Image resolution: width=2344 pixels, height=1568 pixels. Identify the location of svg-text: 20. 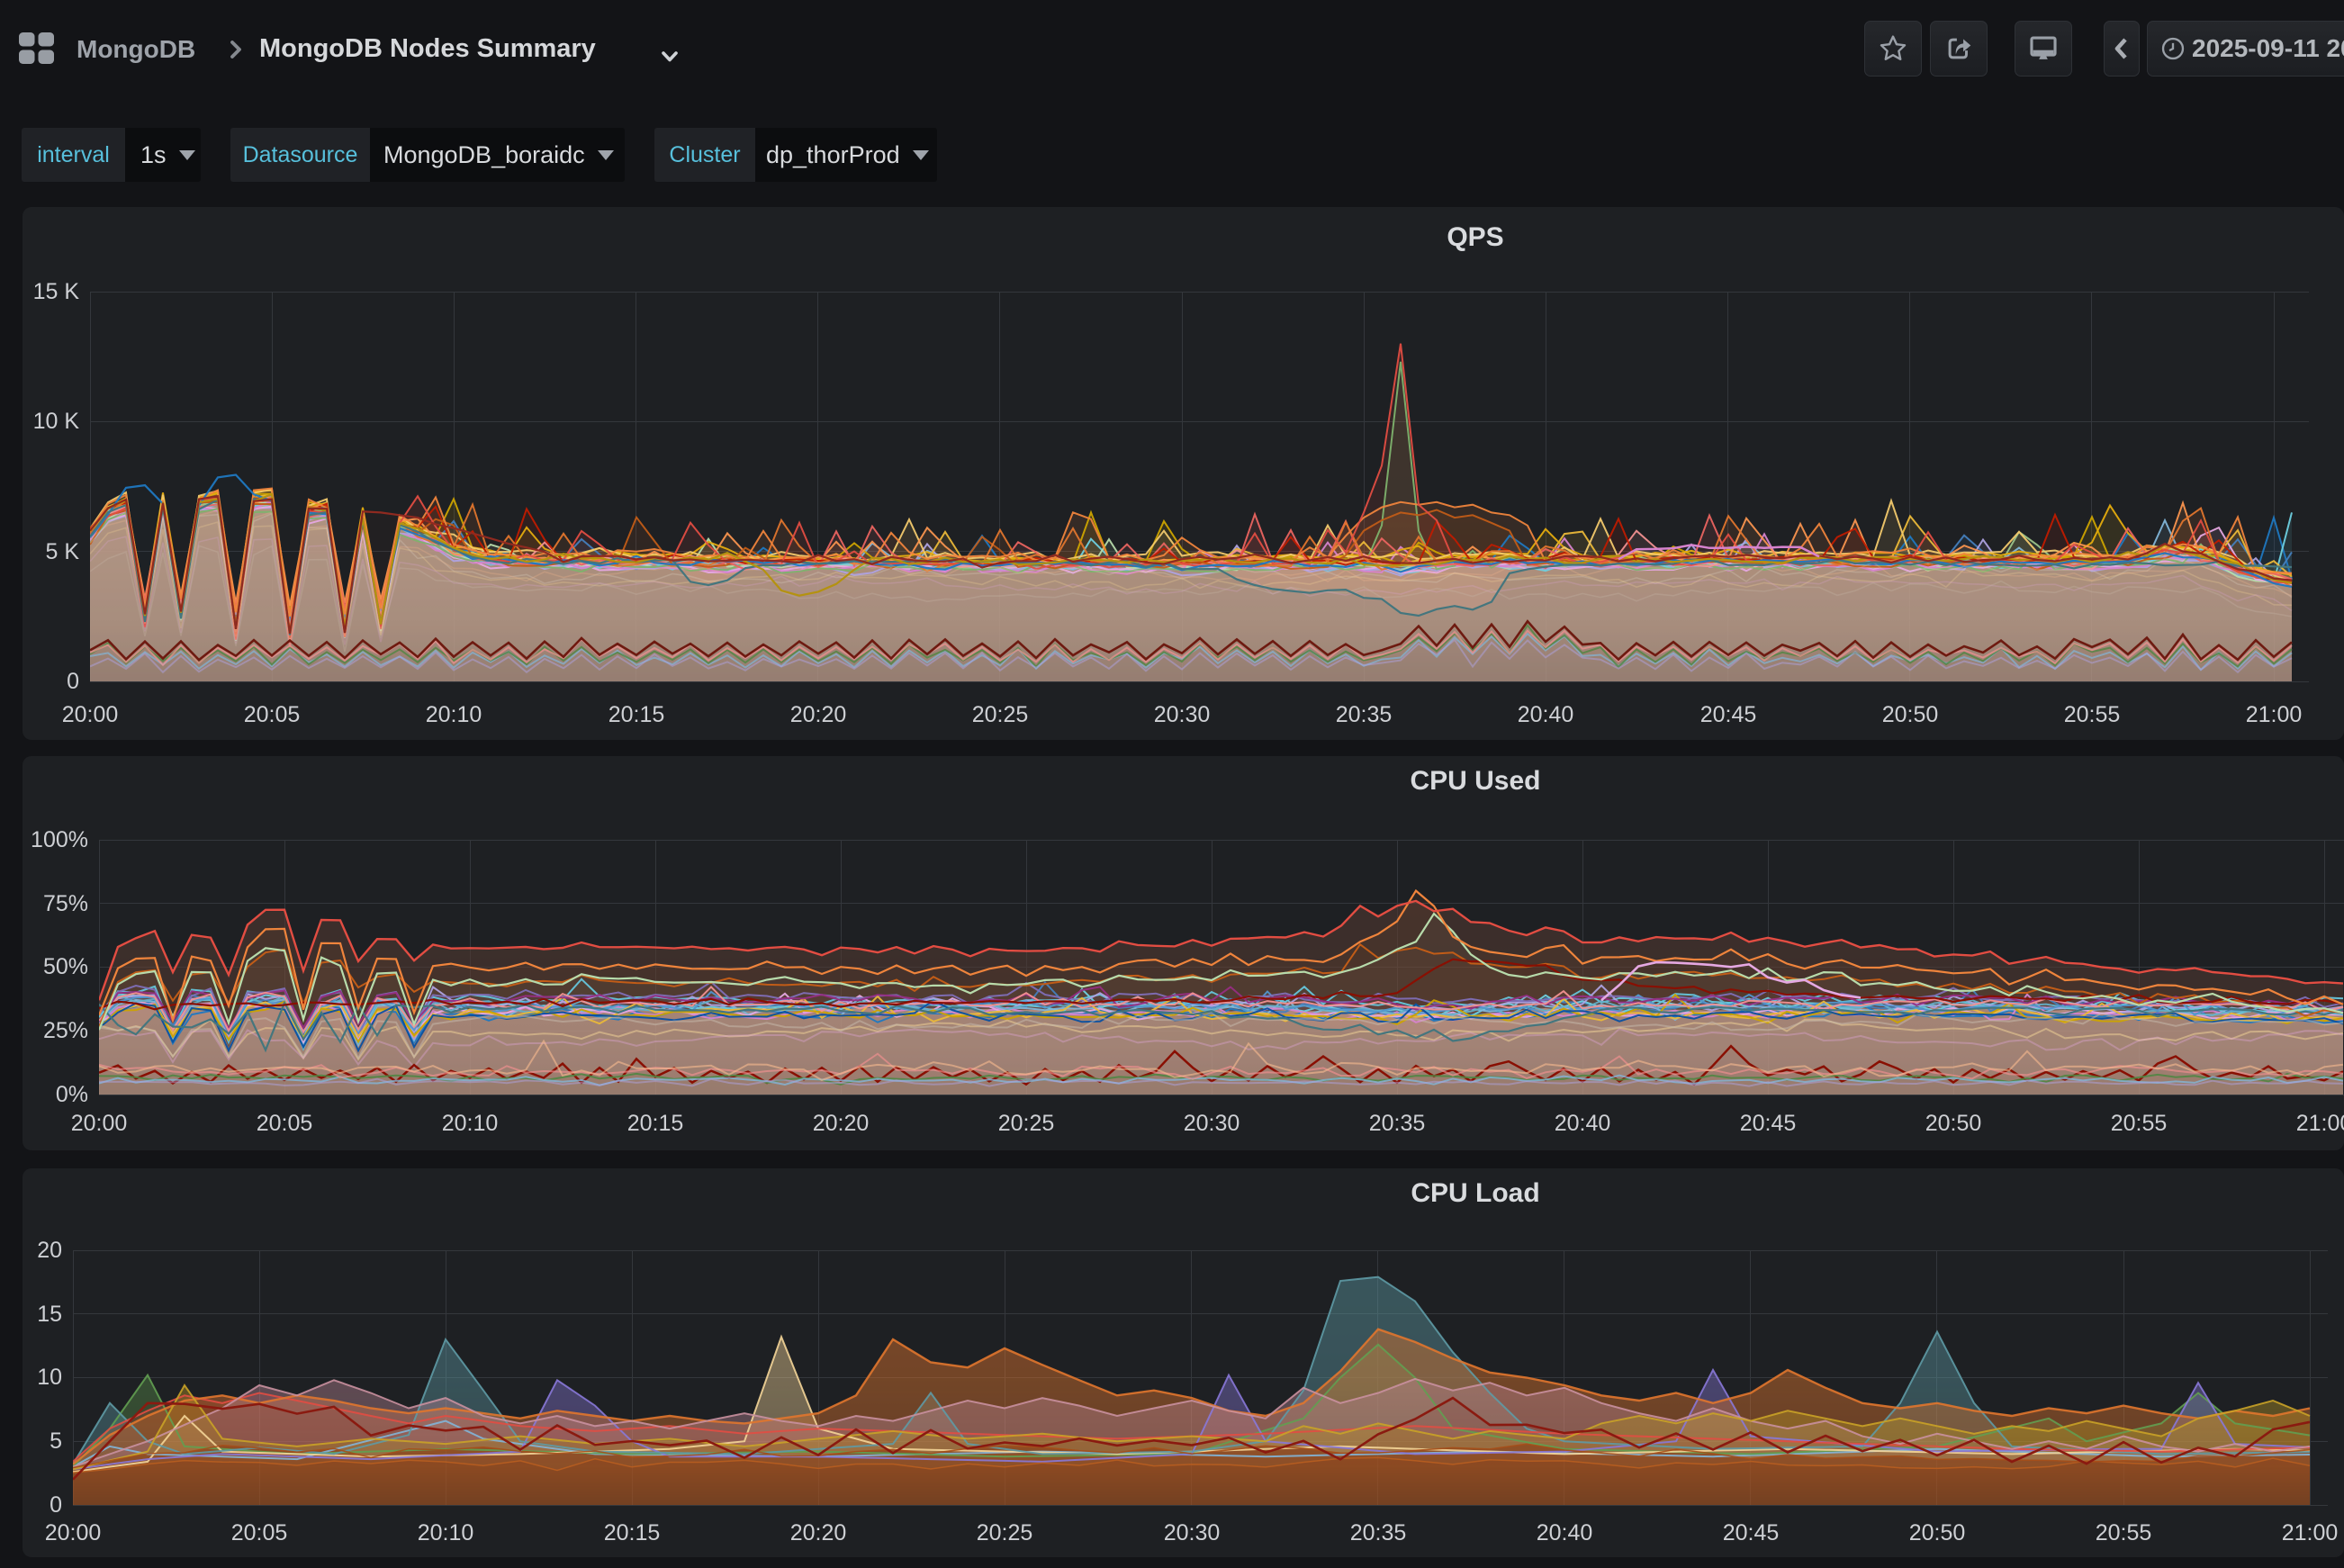
(49, 1251).